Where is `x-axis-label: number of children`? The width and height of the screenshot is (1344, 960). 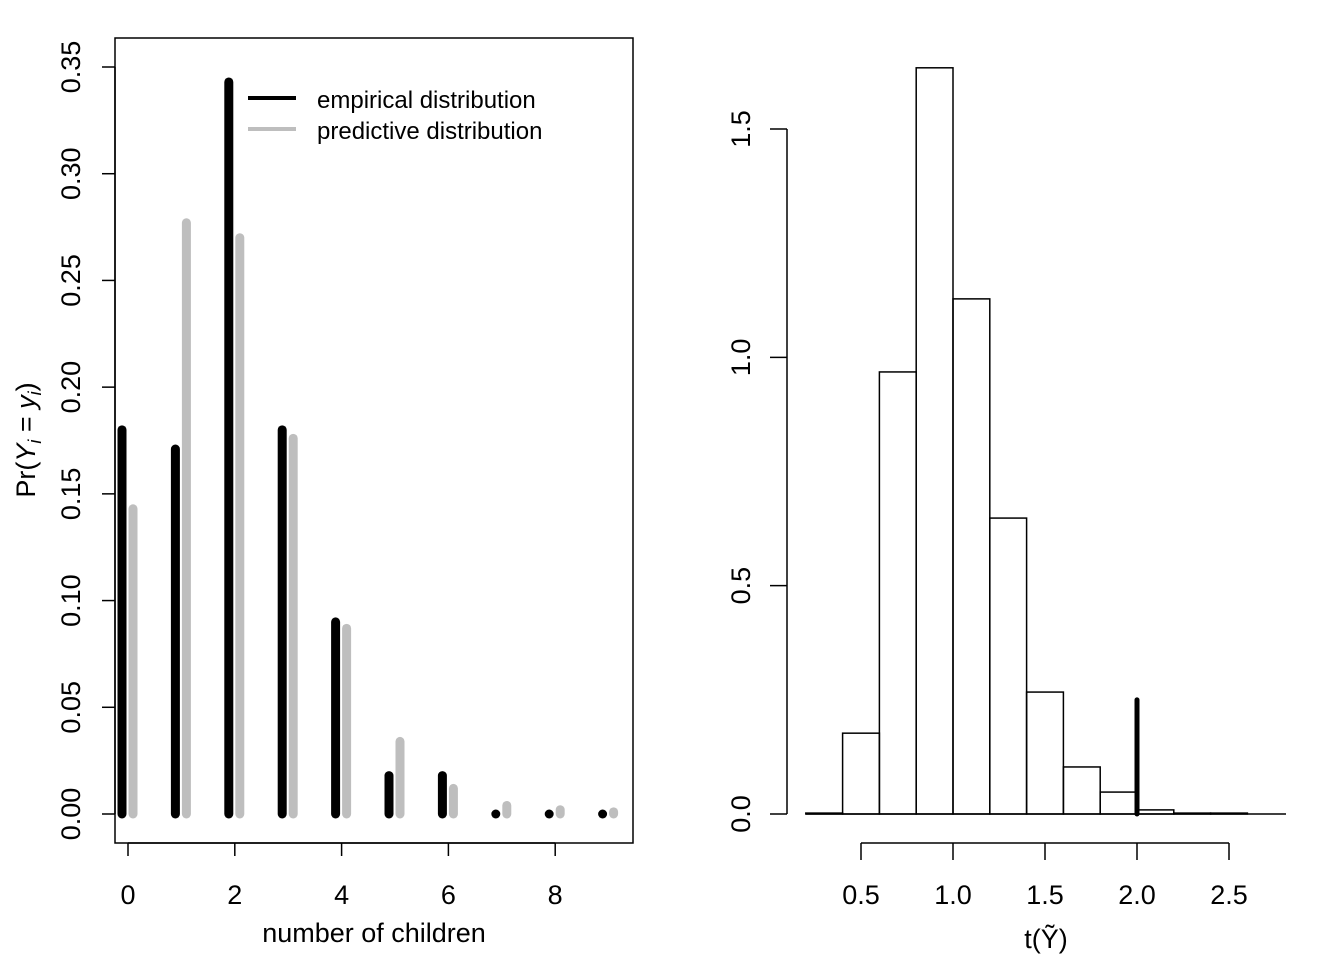
x-axis-label: number of children is located at coordinates (374, 933).